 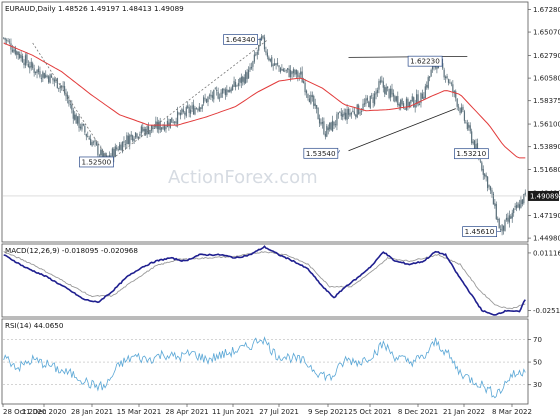 I want to click on x-tick-label: 21 Jan 2022, so click(x=464, y=412).